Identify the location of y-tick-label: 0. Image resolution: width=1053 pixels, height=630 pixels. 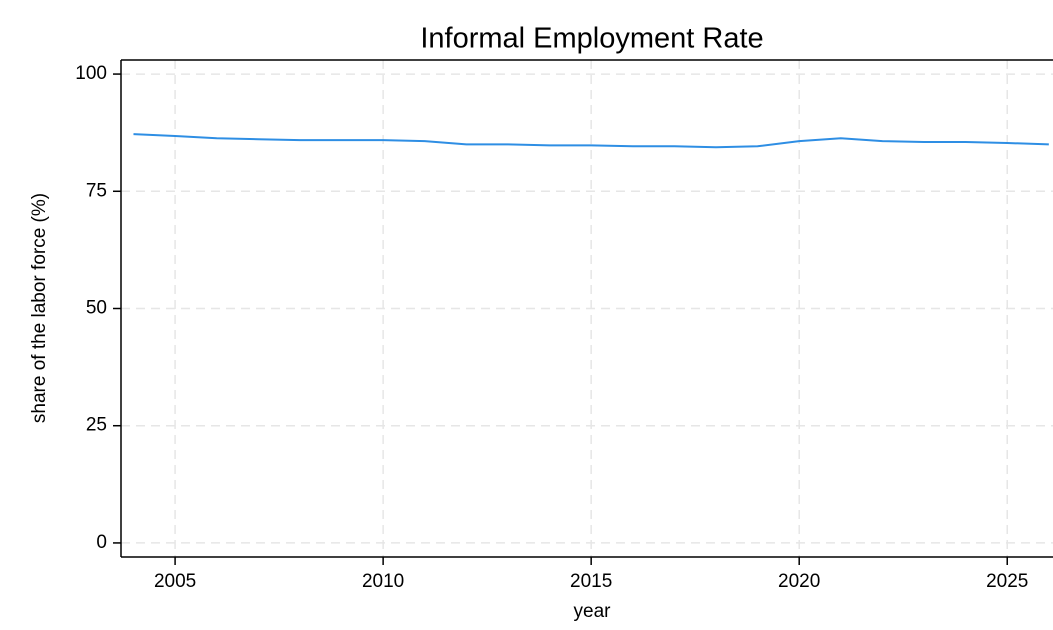
(101, 542).